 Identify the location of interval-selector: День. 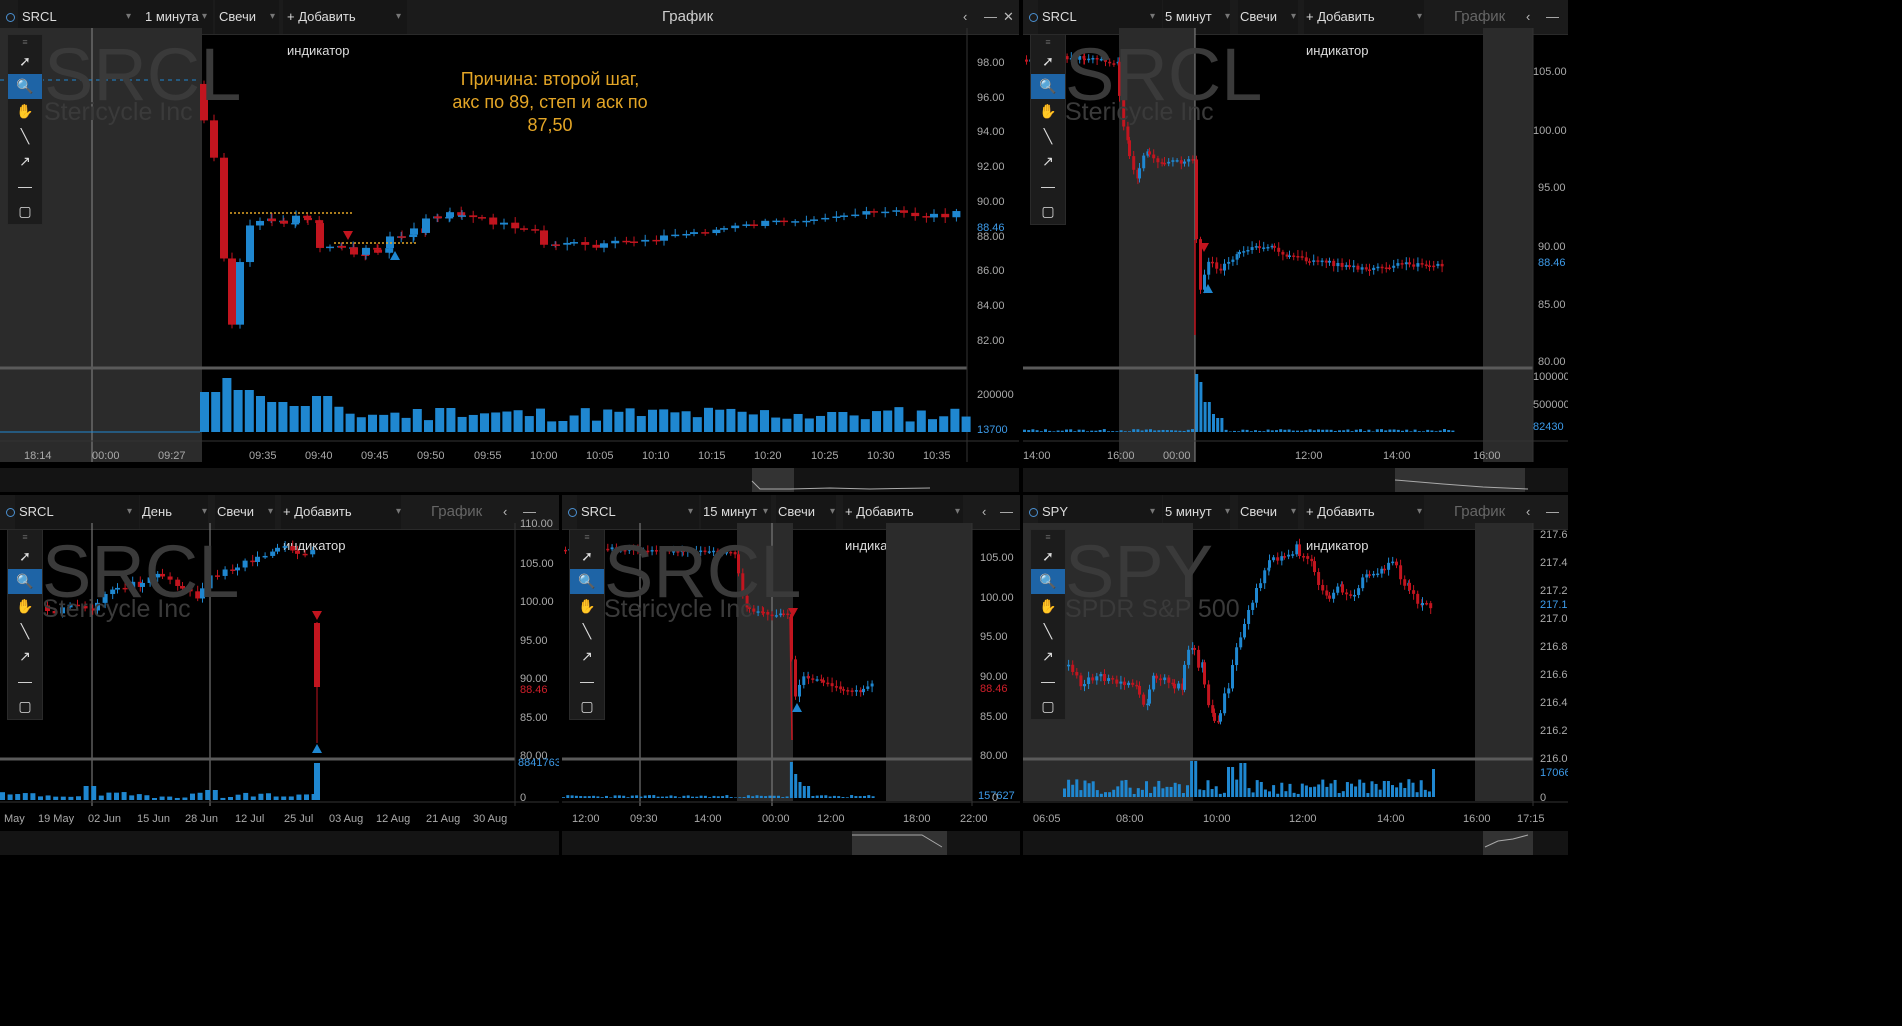
(174, 512).